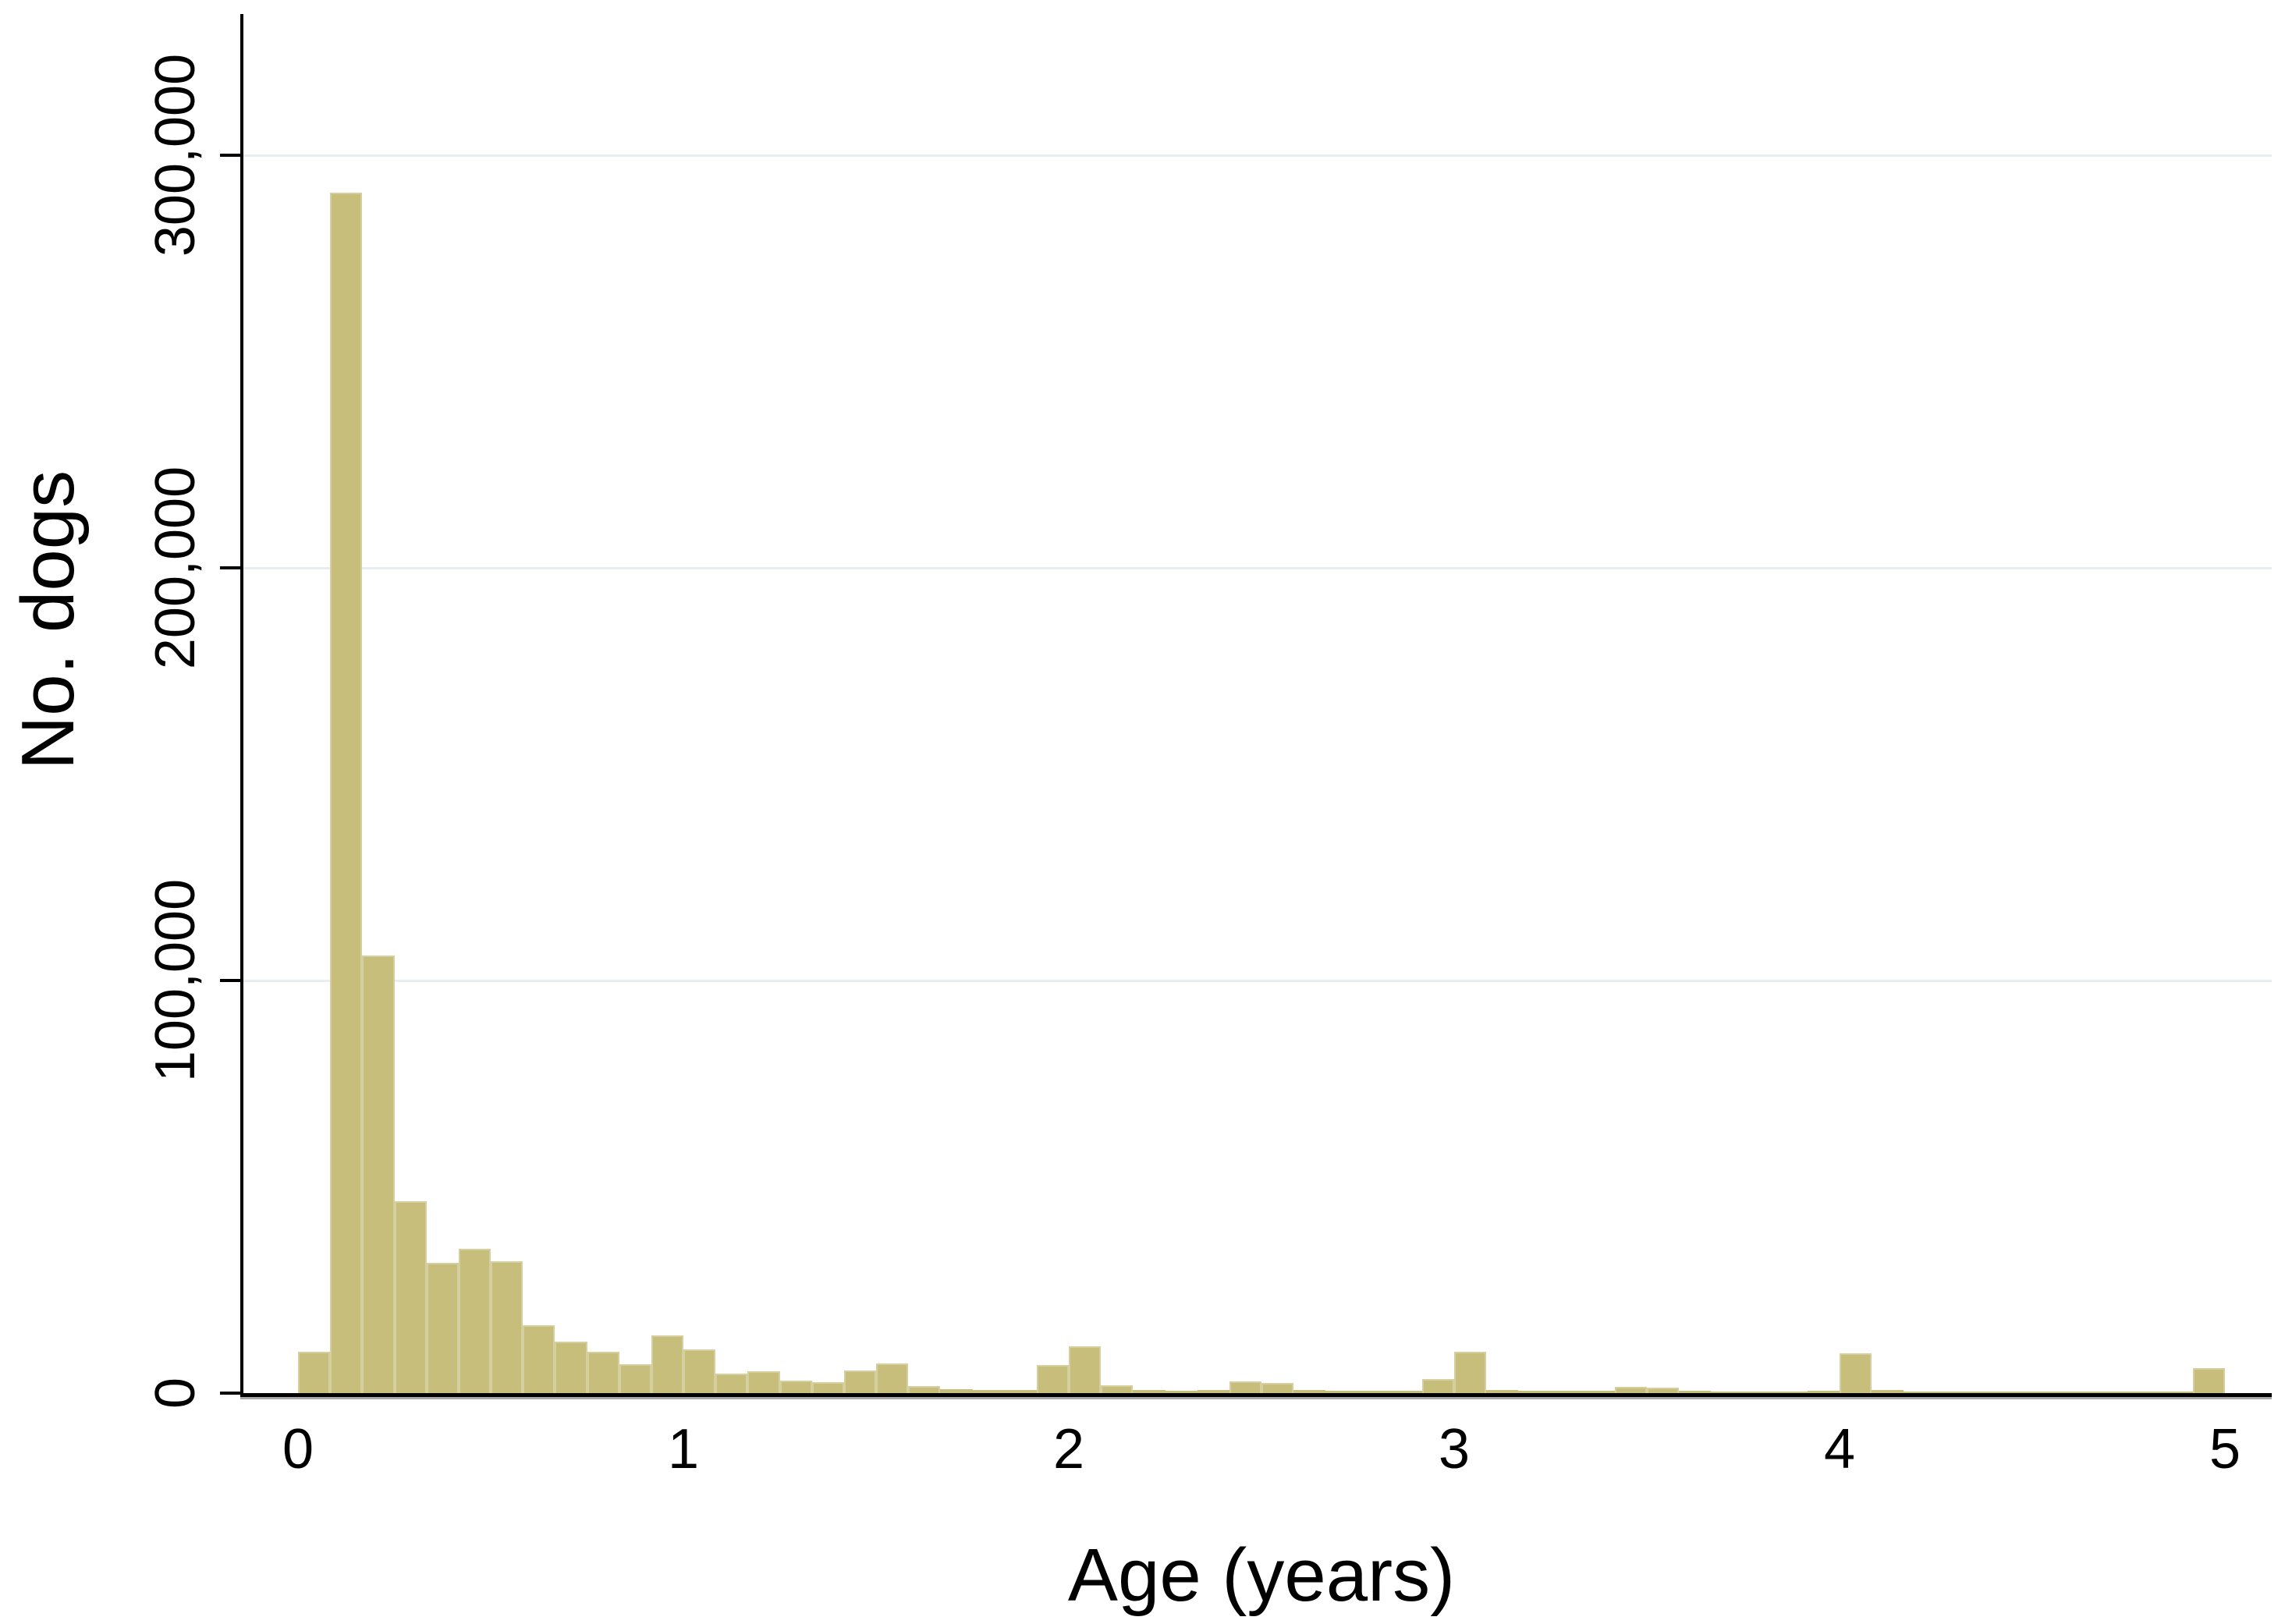 Image resolution: width=2285 pixels, height=1624 pixels. What do you see at coordinates (1256, 1398) in the screenshot?
I see `x-axis-shadow-line` at bounding box center [1256, 1398].